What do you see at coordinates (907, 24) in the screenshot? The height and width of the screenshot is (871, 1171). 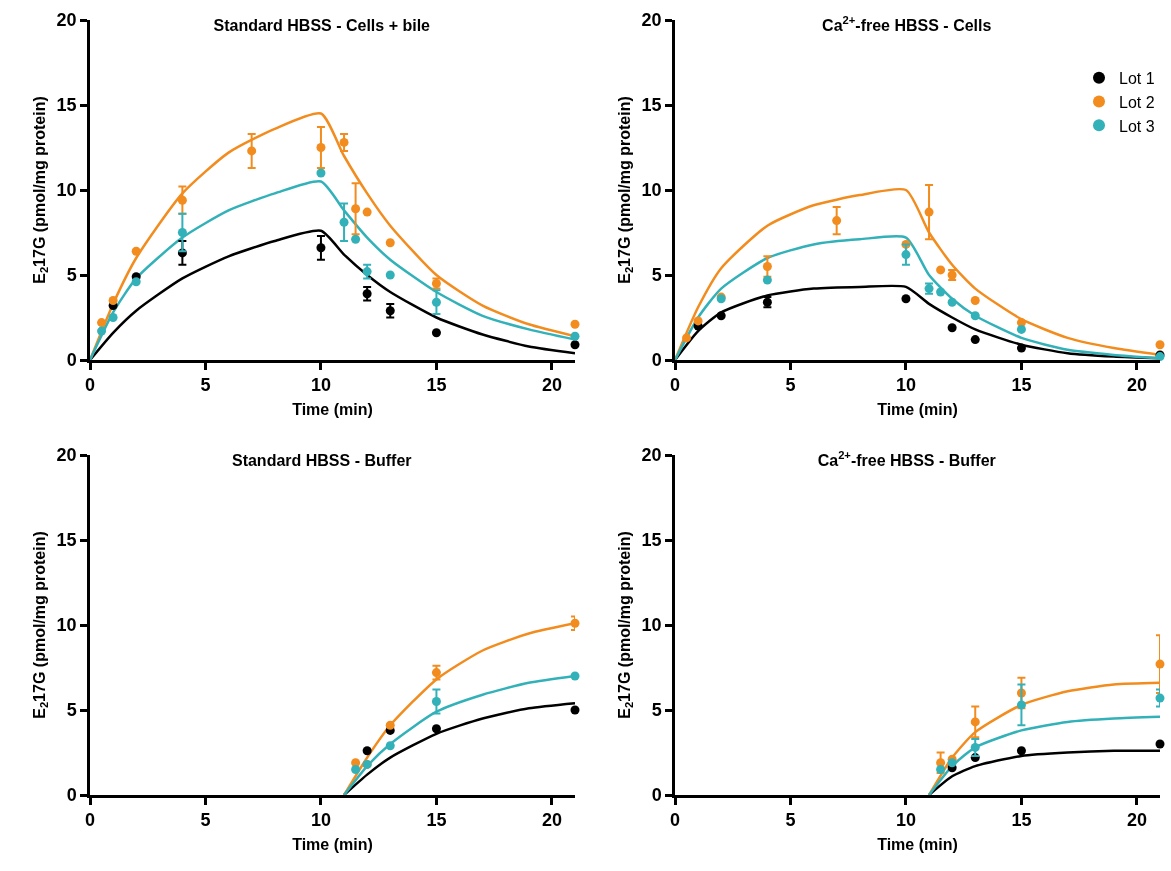 I see `chart-title: Ca$^{2+}$-free HBSS - Cells` at bounding box center [907, 24].